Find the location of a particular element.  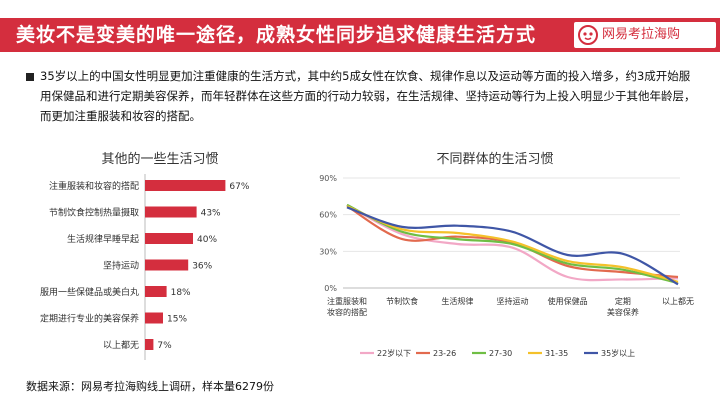

bar-value-label: 7% is located at coordinates (164, 346).